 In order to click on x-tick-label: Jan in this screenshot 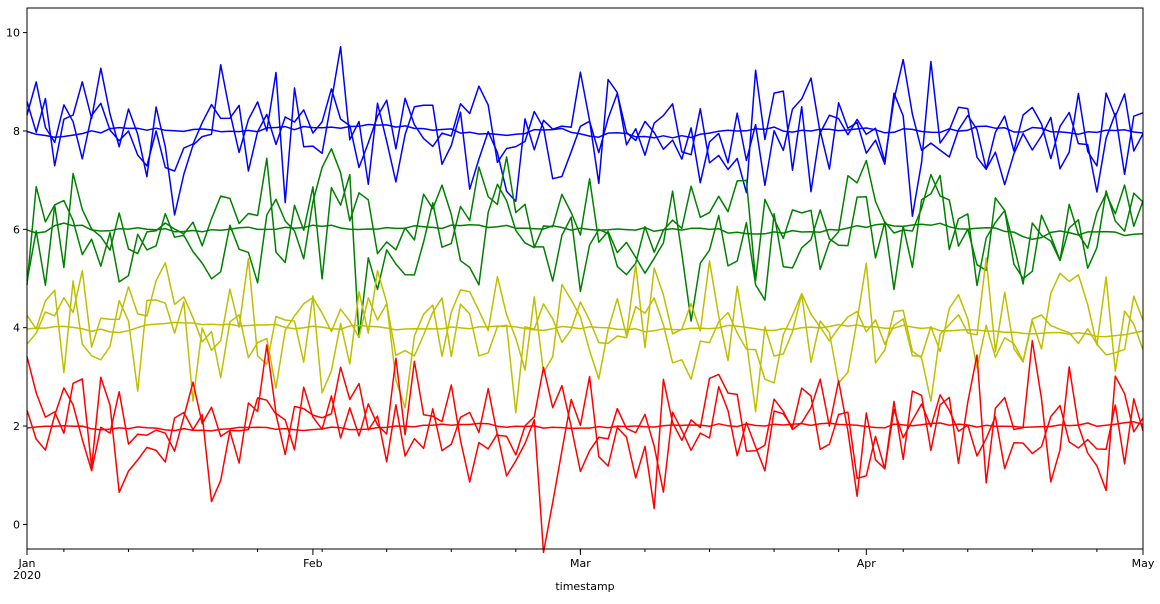, I will do `click(27, 563)`.